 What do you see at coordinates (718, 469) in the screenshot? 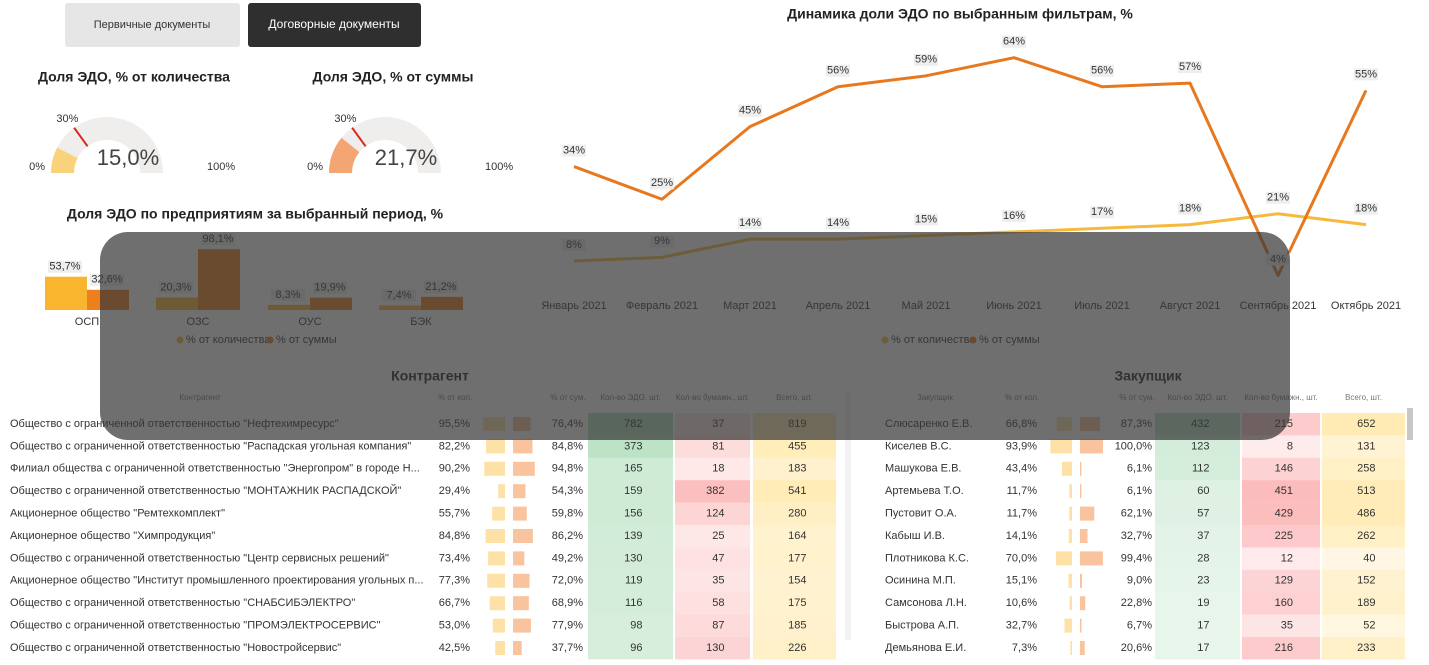
I see `cell-value: 18` at bounding box center [718, 469].